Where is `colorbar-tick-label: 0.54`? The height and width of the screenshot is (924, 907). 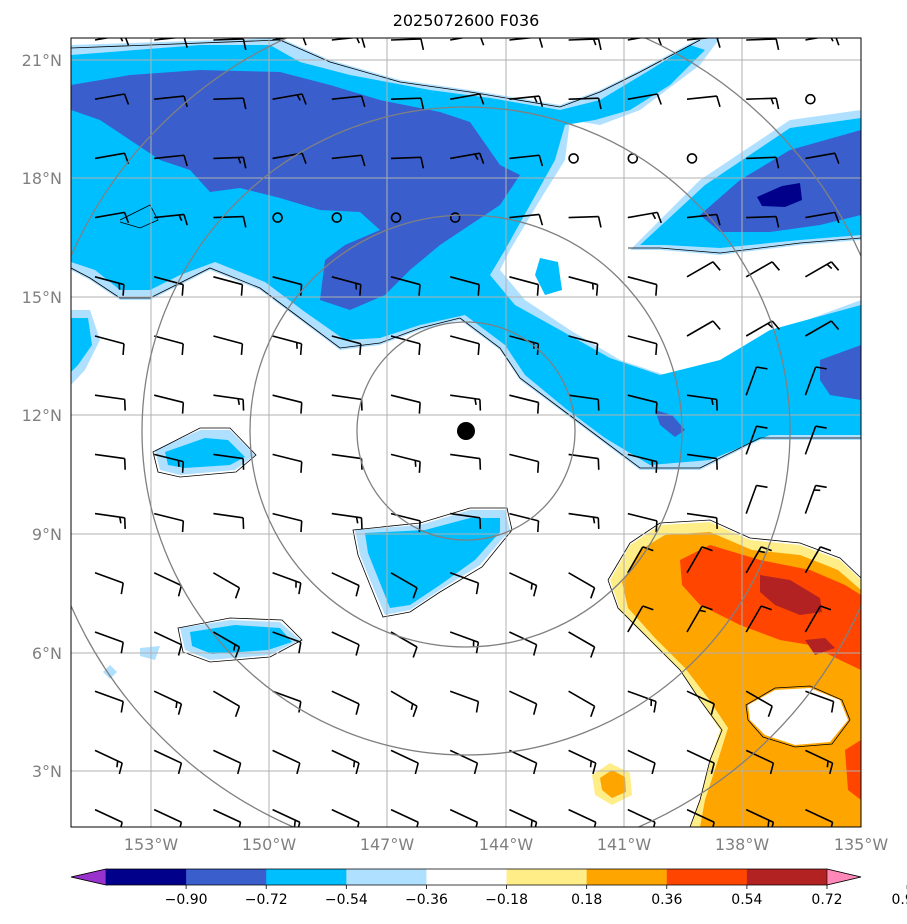 colorbar-tick-label: 0.54 is located at coordinates (746, 900).